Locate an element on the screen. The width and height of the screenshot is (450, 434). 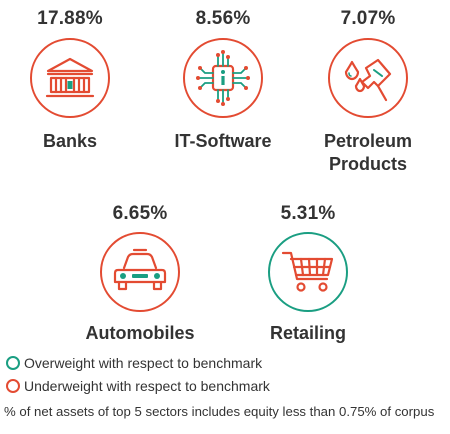
fuel-nozzle-icon is located at coordinates (368, 80).